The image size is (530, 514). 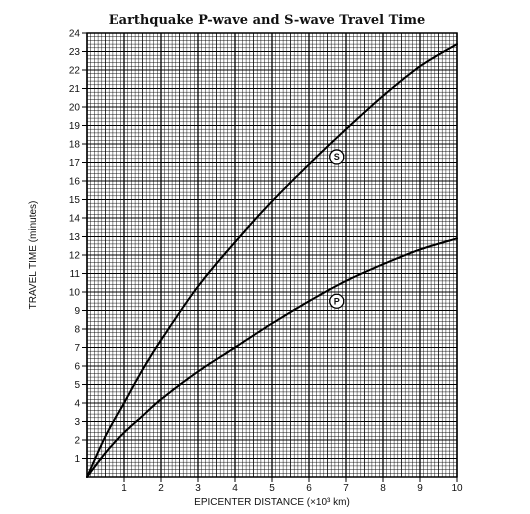 What do you see at coordinates (77, 459) in the screenshot?
I see `y-tick-label: 1` at bounding box center [77, 459].